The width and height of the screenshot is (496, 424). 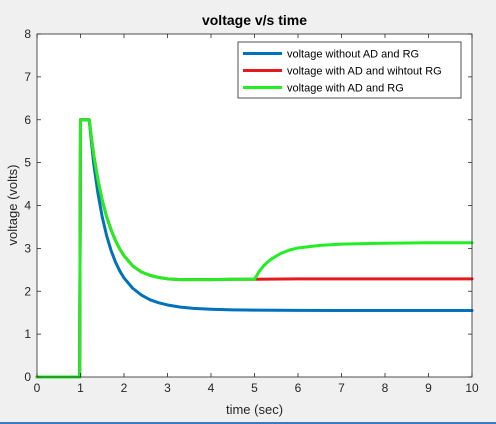 I want to click on x-tick-label: 9, so click(x=428, y=388).